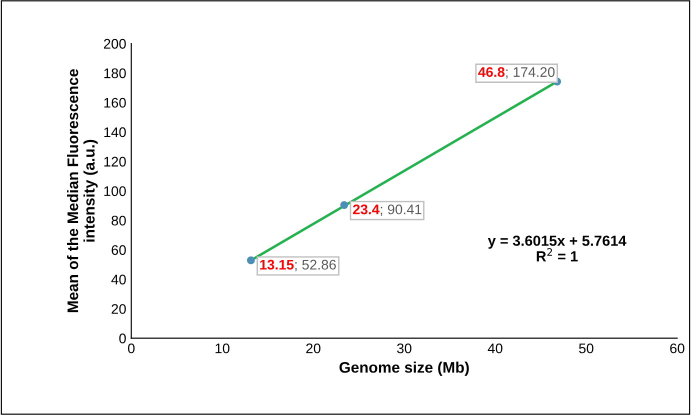 This screenshot has height=415, width=691. Describe the element at coordinates (115, 73) in the screenshot. I see `y-tick-label: 180` at that location.